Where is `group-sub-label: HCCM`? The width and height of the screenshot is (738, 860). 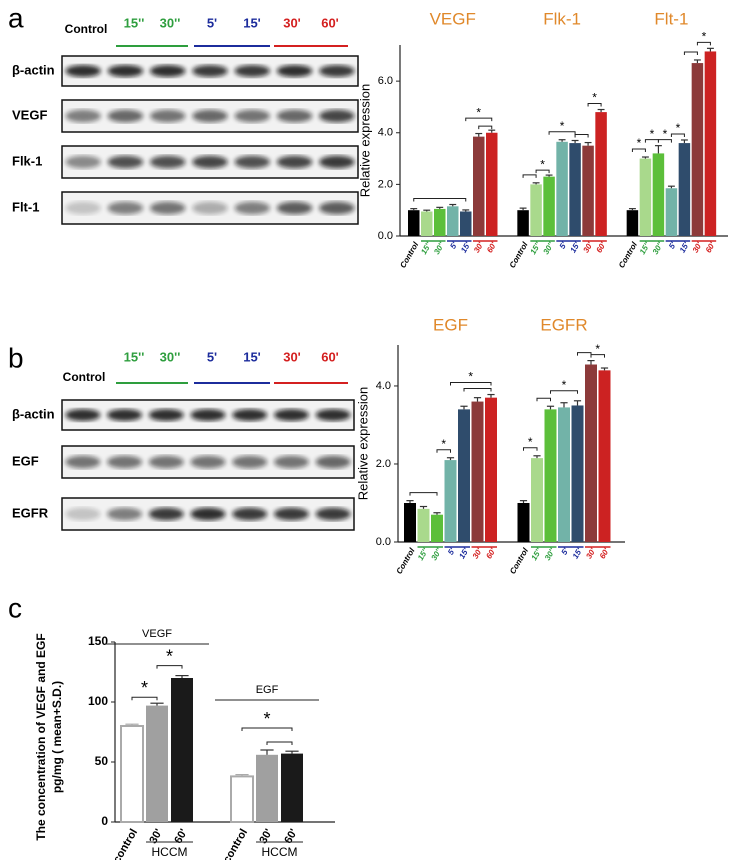 group-sub-label: HCCM is located at coordinates (170, 852).